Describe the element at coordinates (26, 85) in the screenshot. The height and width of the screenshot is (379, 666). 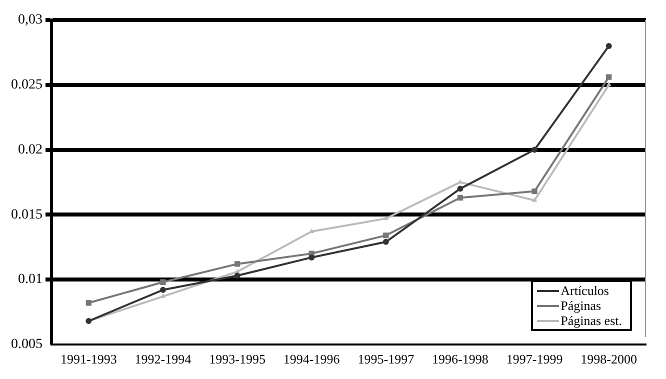
I see `y-tick-label: 0.025` at that location.